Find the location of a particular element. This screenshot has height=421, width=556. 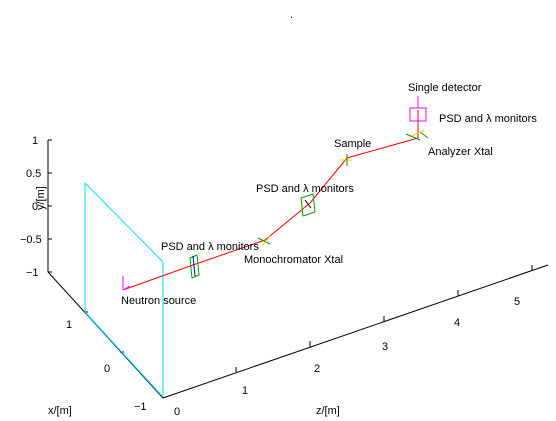

z-tick-label: 1 is located at coordinates (245, 391).